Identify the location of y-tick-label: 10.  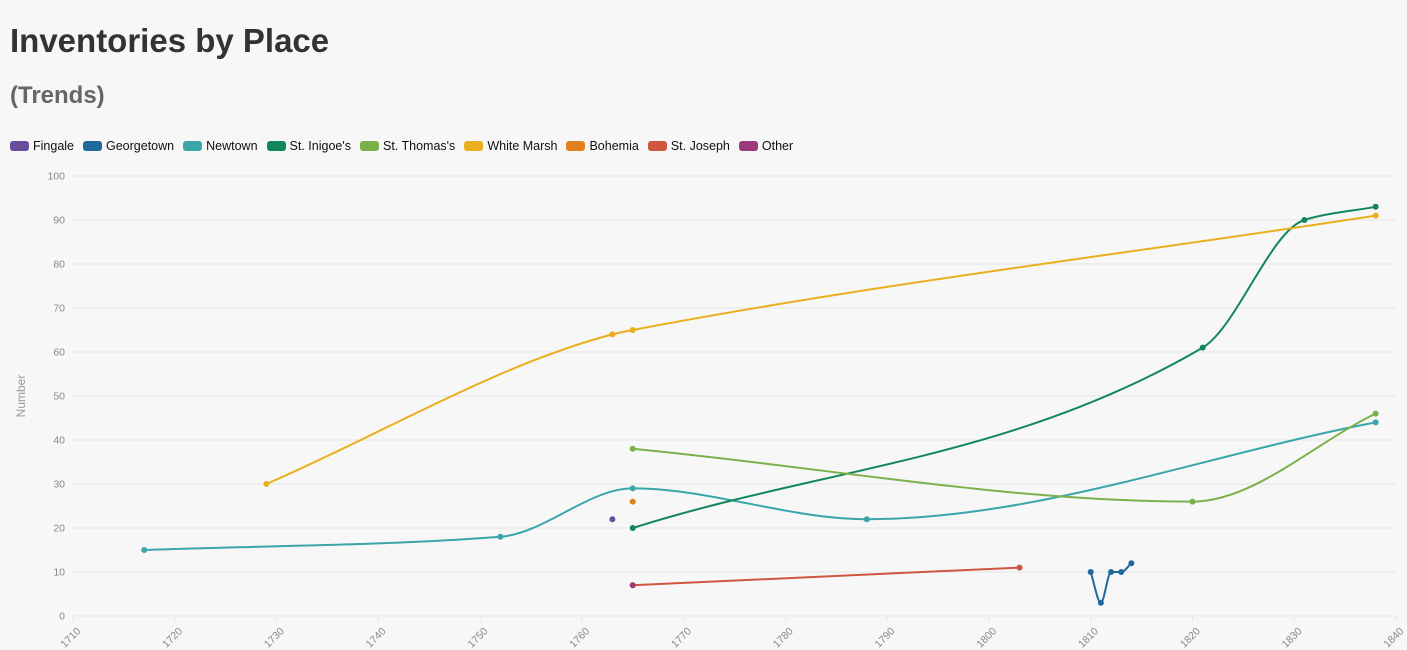
(59, 573).